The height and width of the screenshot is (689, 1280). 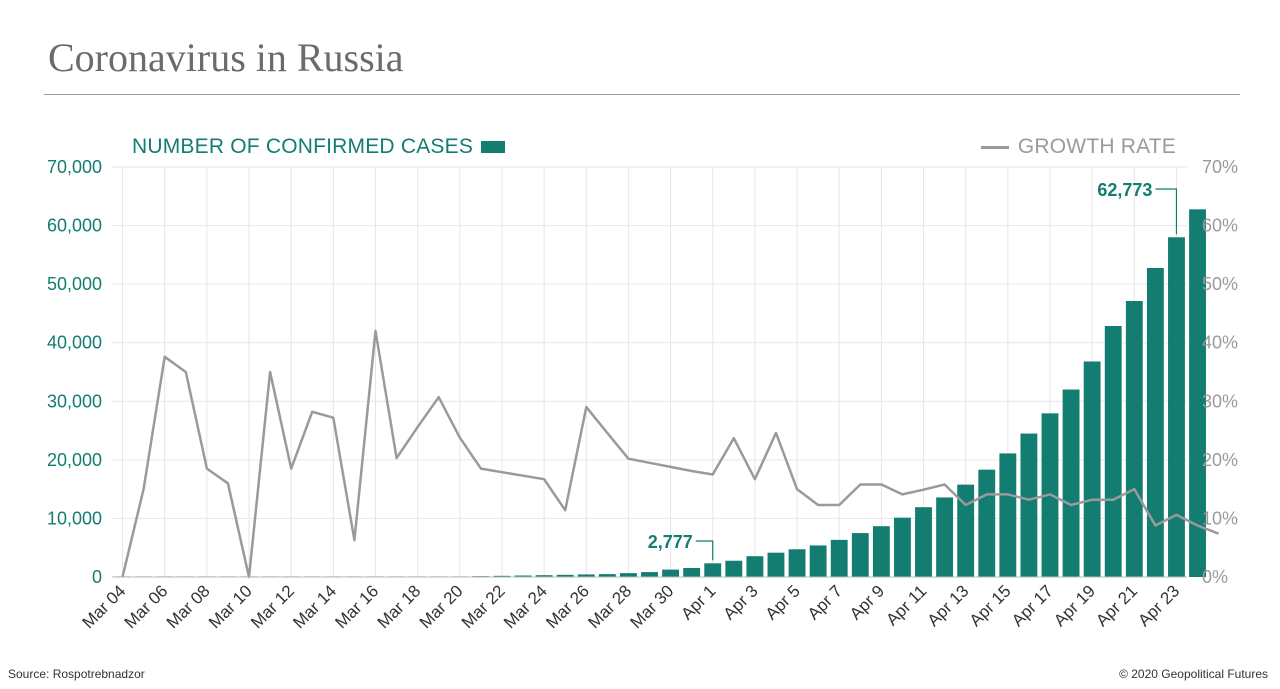 I want to click on legend-growth: GROWTH RATE, so click(x=1078, y=147).